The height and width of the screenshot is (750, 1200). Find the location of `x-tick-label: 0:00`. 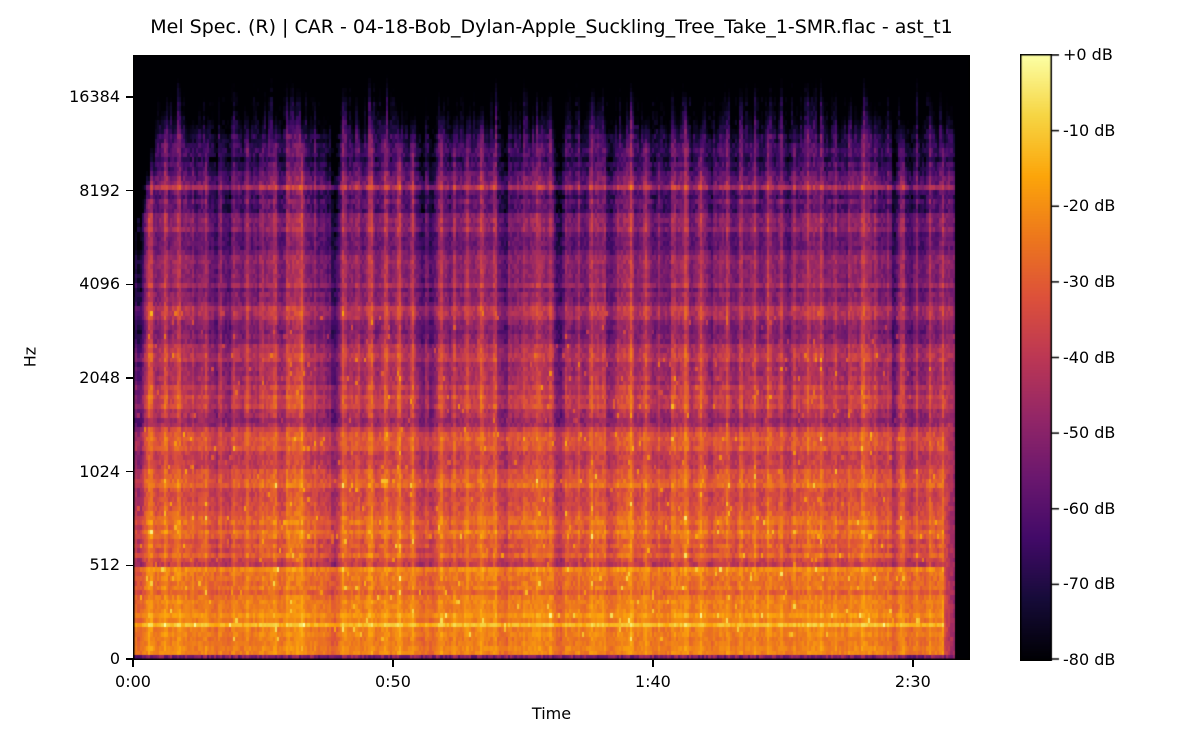

x-tick-label: 0:00 is located at coordinates (133, 681).